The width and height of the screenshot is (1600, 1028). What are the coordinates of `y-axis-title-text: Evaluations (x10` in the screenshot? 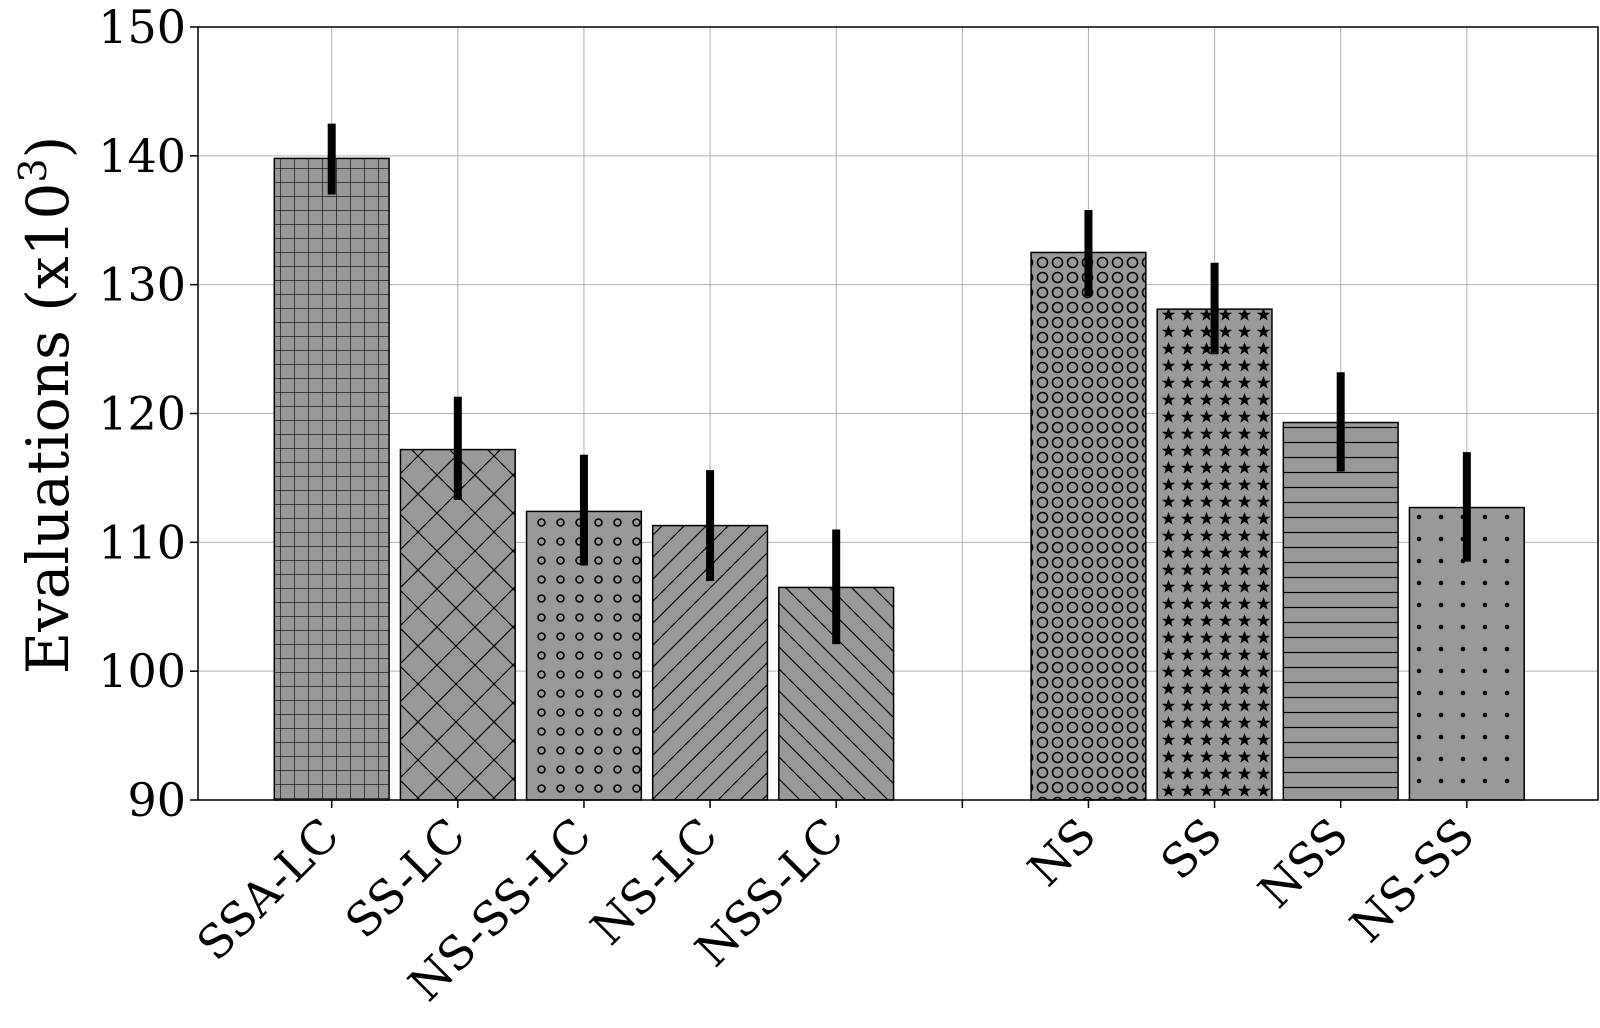 It's located at (48, 429).